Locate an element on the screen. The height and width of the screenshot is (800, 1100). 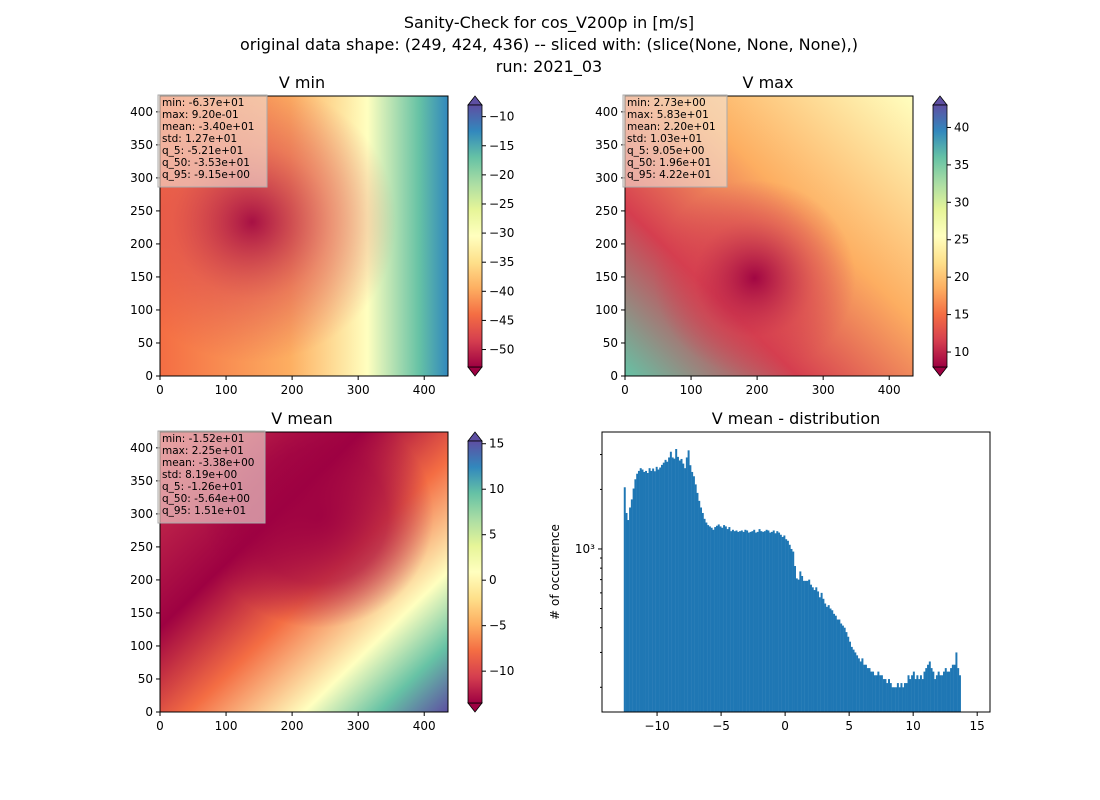
colorbar-extend-max is located at coordinates (475, 436).